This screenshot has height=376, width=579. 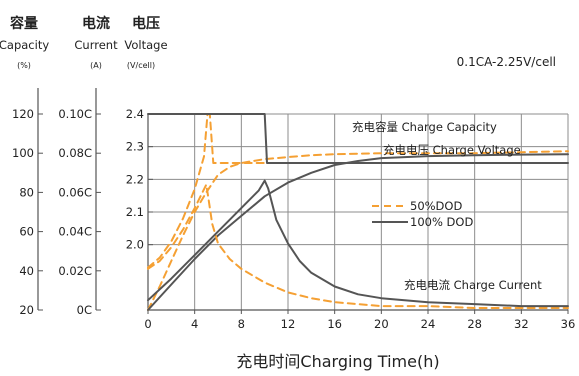 I want to click on y-tick-label: 20, so click(x=26, y=310).